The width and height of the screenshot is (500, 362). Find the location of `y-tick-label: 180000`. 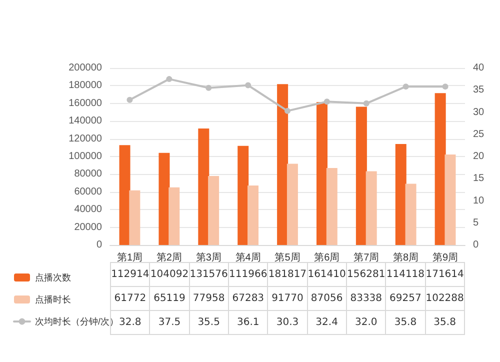

y-tick-label: 180000 is located at coordinates (85, 86).